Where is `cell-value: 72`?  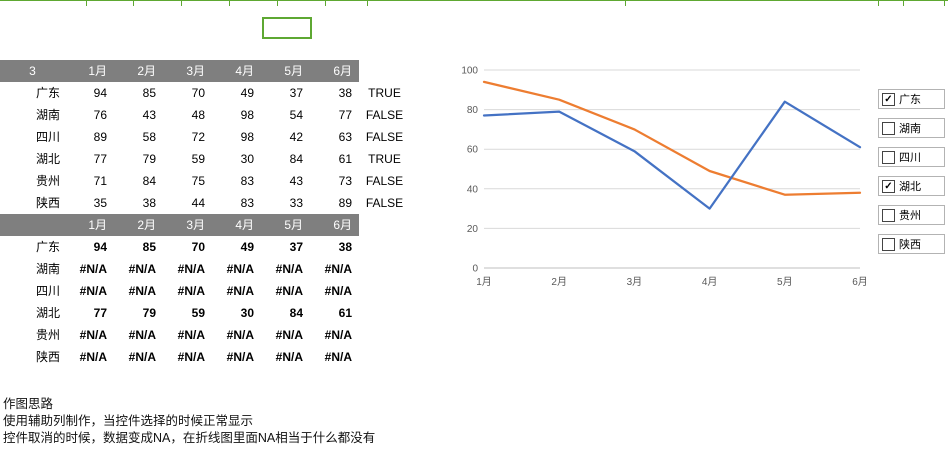
cell-value: 72 is located at coordinates (198, 137).